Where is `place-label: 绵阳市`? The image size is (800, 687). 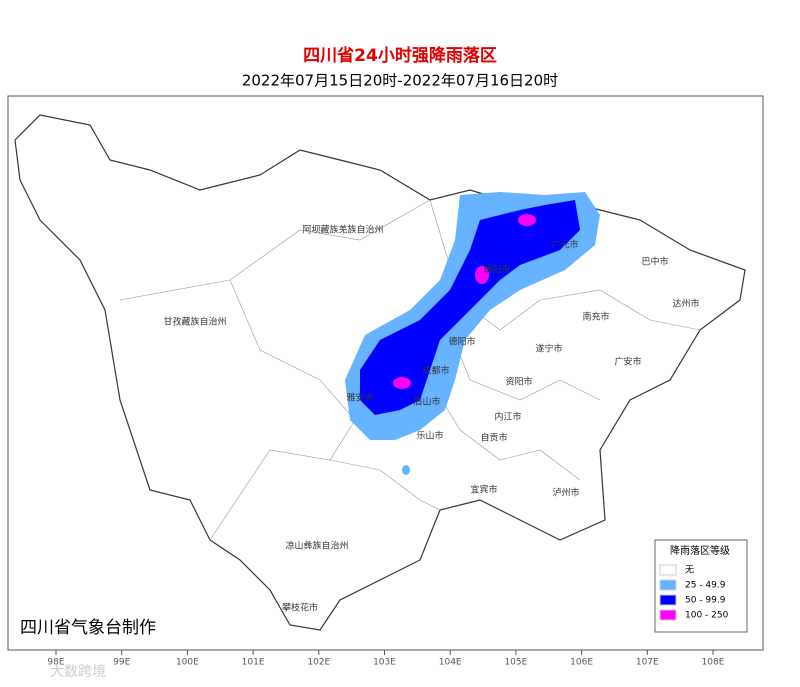
place-label: 绵阳市 is located at coordinates (496, 270).